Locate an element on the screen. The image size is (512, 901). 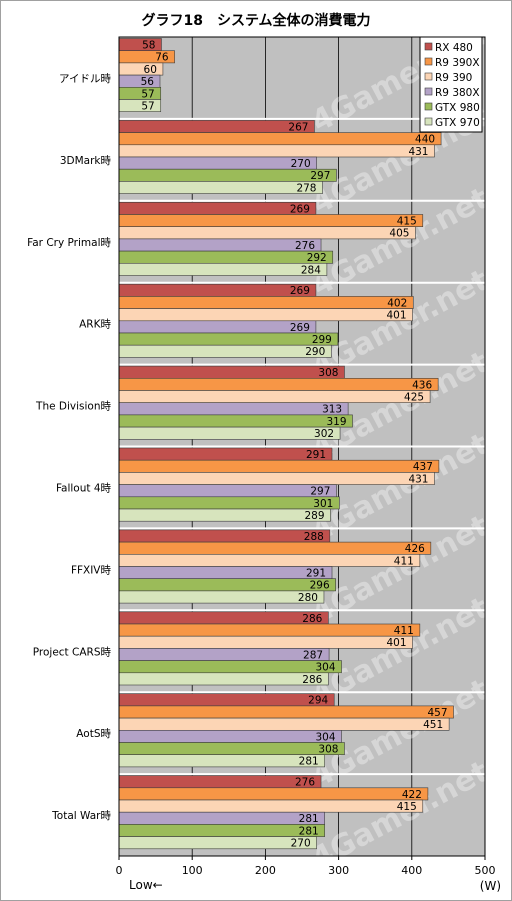
bar-value-label: 457 is located at coordinates (437, 713).